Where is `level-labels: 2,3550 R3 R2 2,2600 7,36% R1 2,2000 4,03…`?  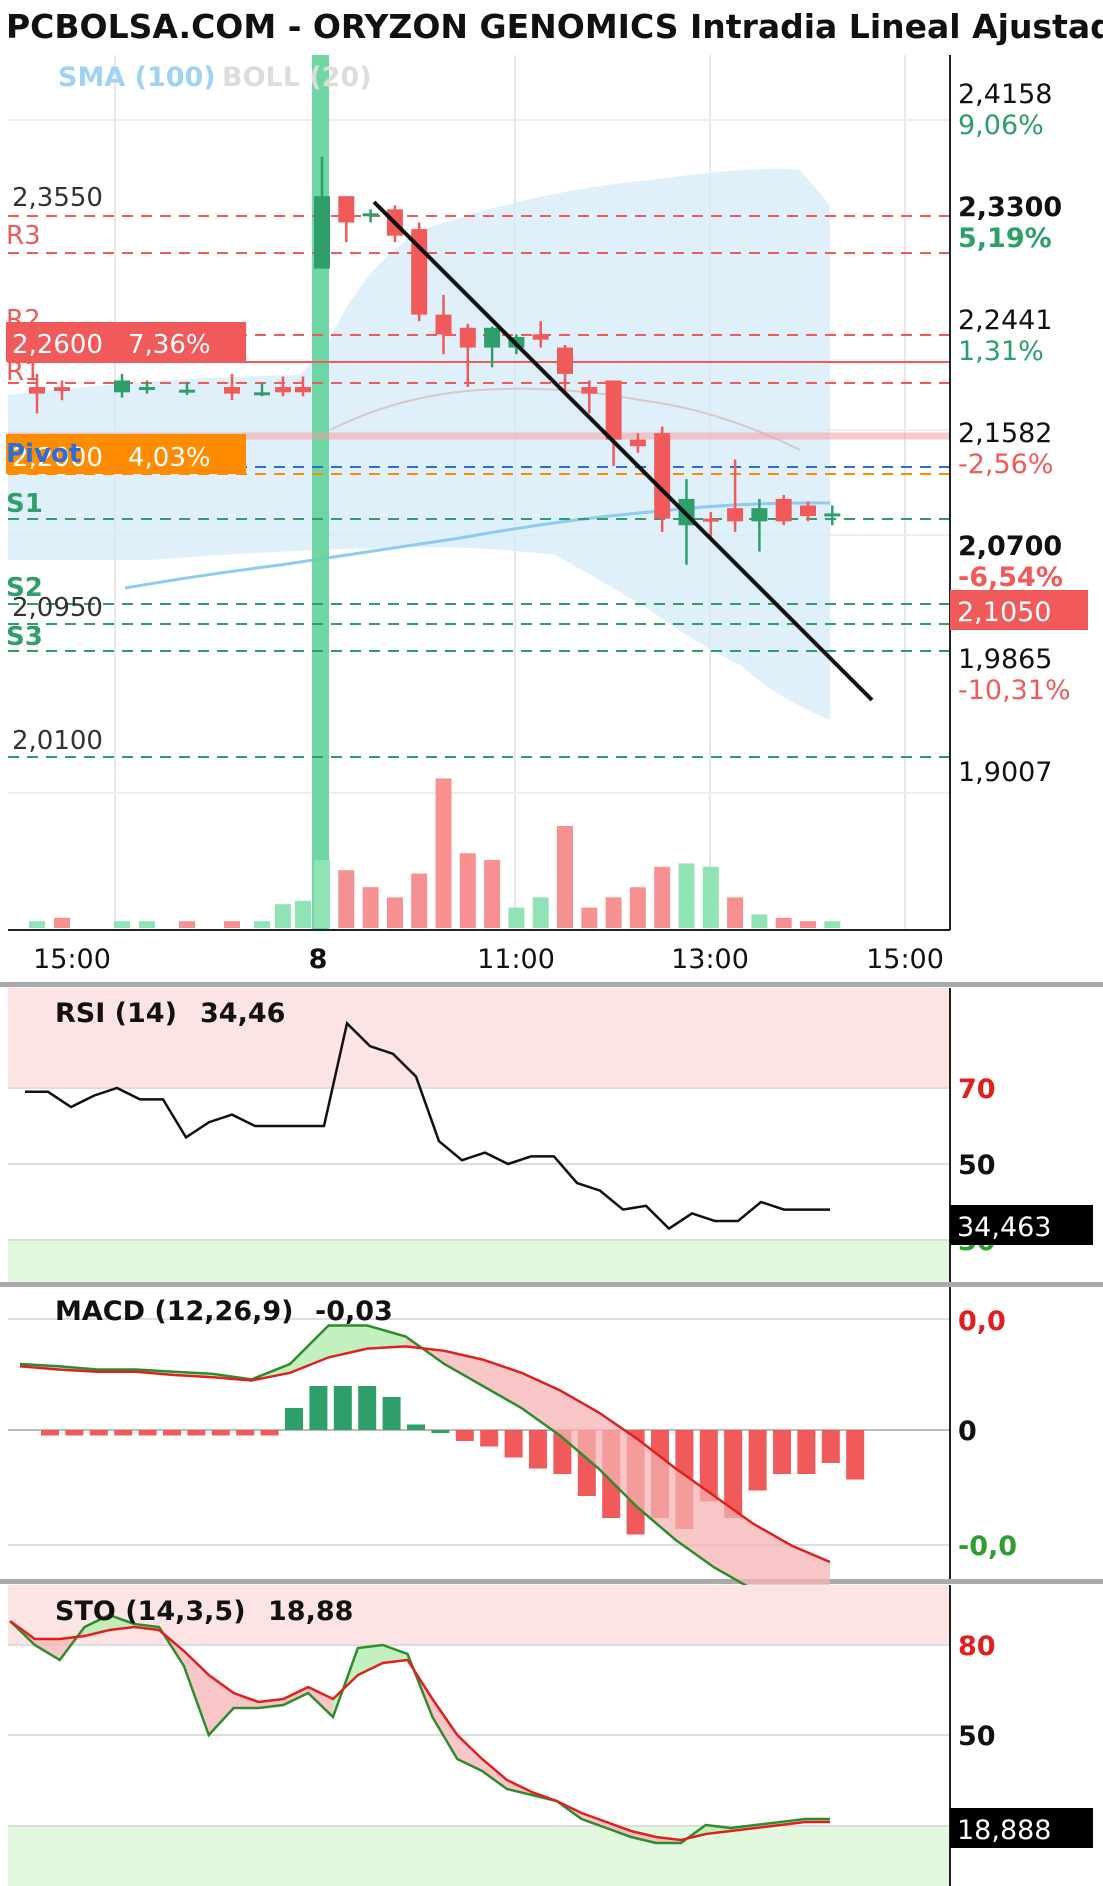 level-labels: 2,3550 R3 R2 2,2600 7,36% R1 2,2000 4,03… is located at coordinates (126, 469).